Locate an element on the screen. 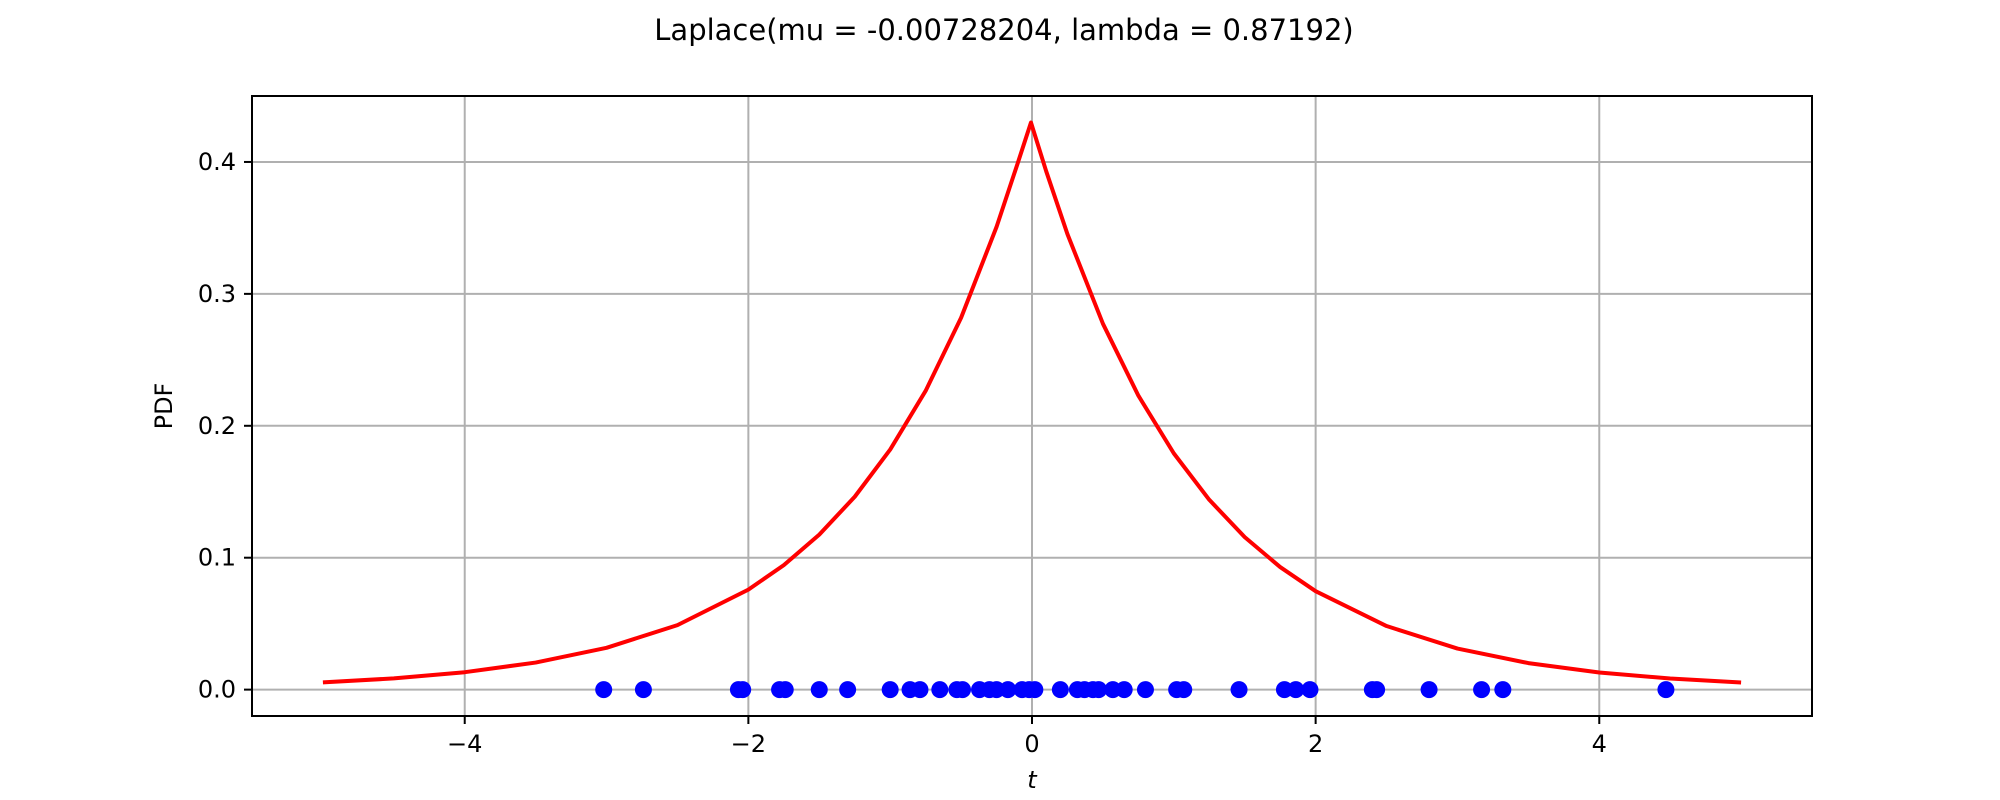  y-tick-label: 0.3 is located at coordinates (217, 294).